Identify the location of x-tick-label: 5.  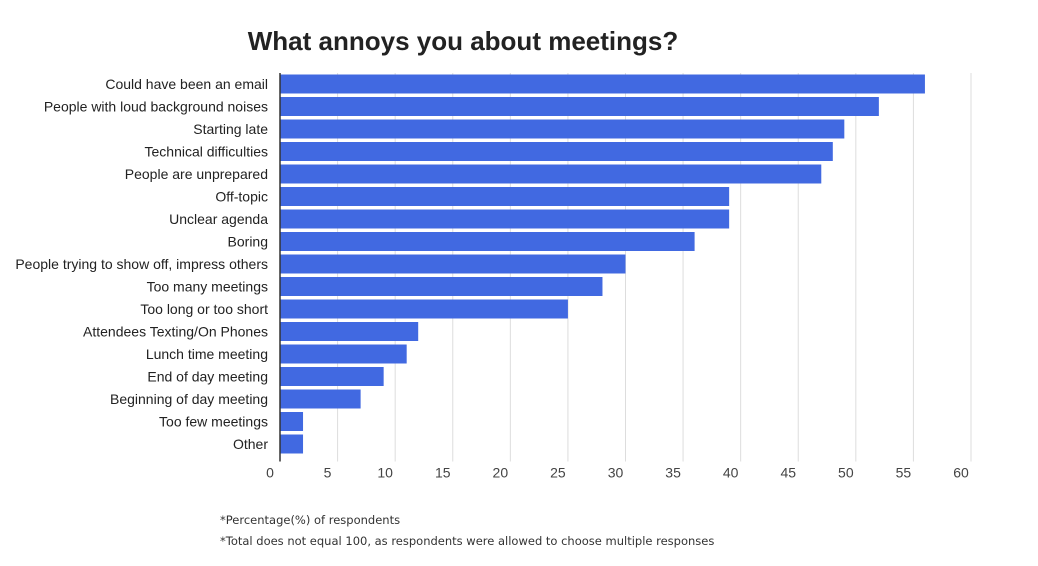
(328, 473).